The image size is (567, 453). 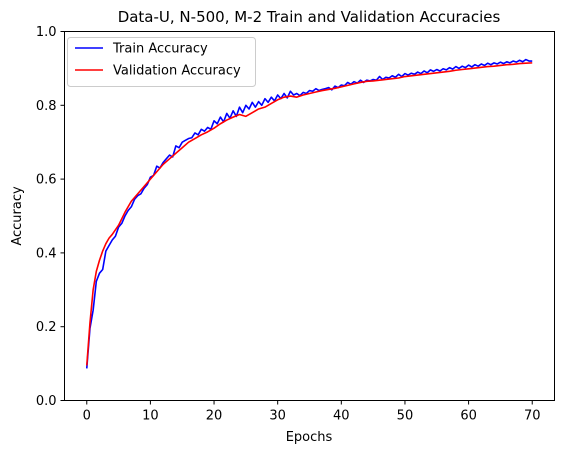 I want to click on x-tick-label: 60, so click(x=468, y=416).